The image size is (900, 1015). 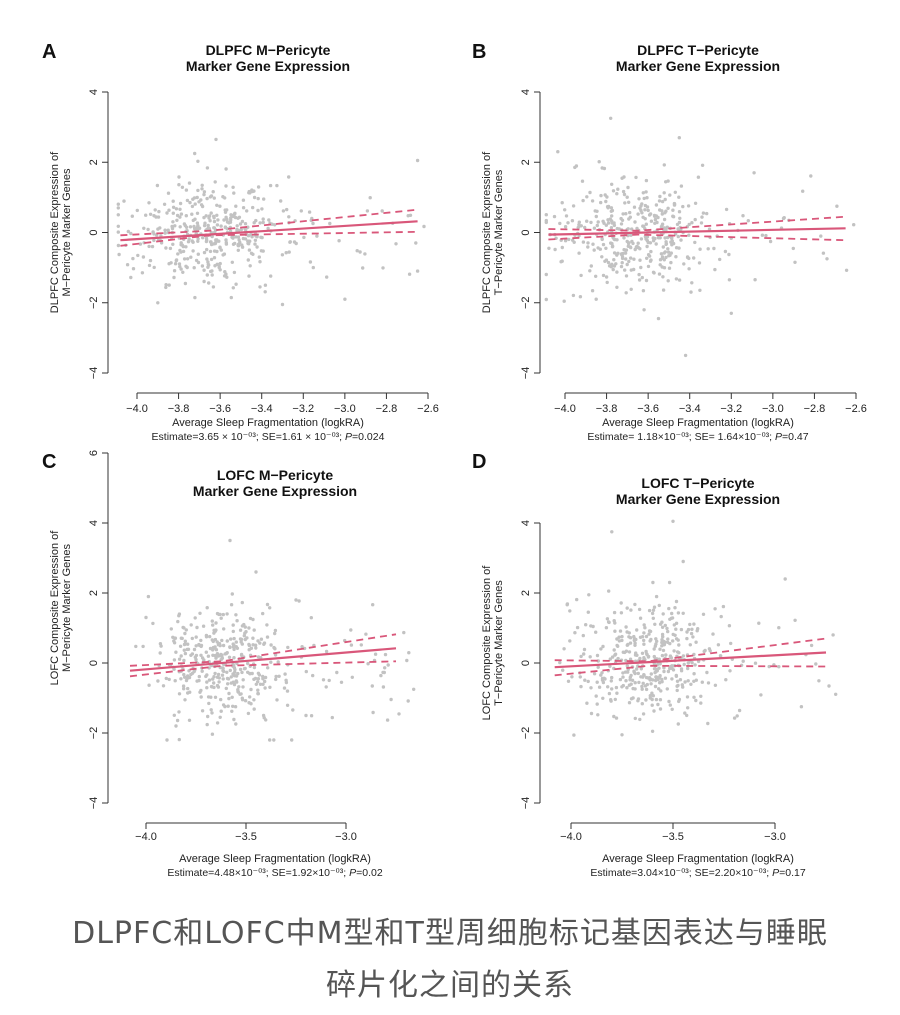 What do you see at coordinates (499, 232) in the screenshot?
I see `y-axis-title-line-2: T−Pericyte Marker Genes` at bounding box center [499, 232].